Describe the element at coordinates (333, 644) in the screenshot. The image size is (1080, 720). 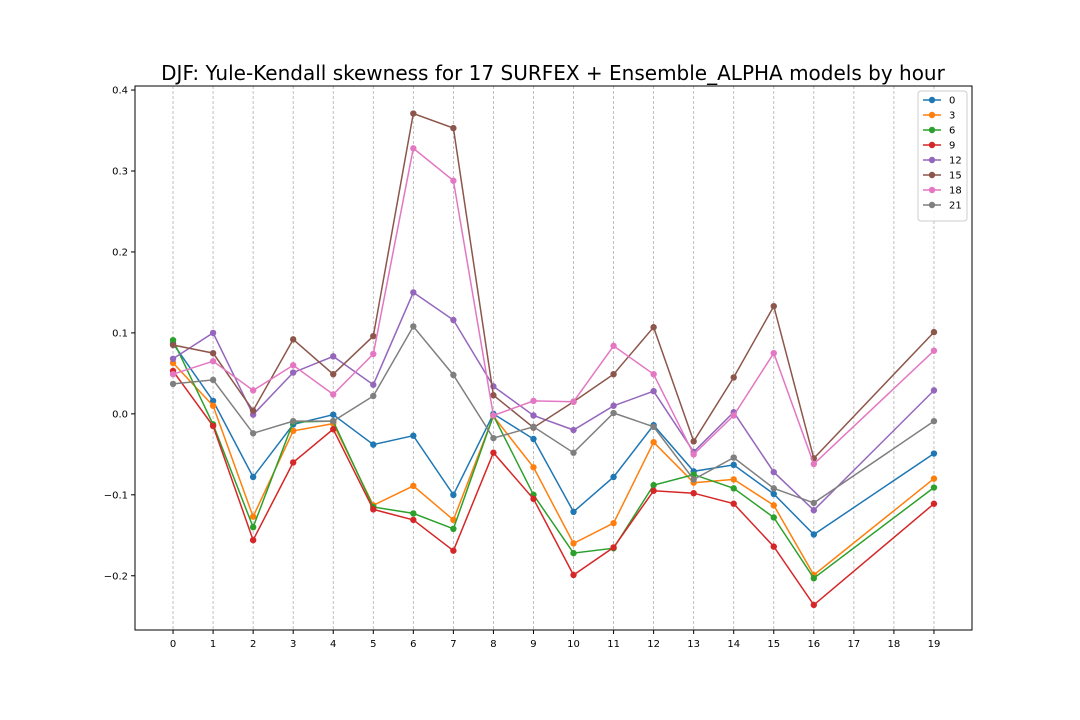
I see `x-tick-label: 4` at that location.